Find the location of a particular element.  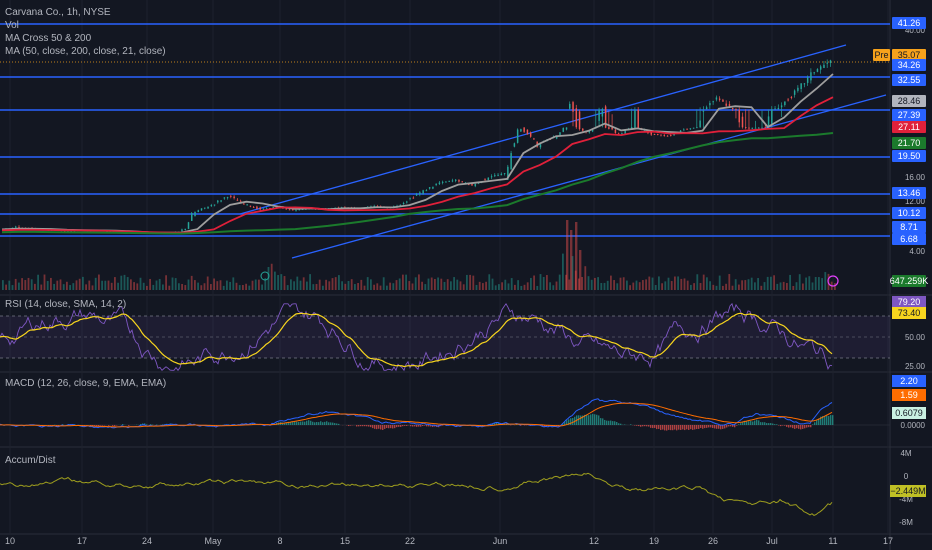

macd-value-label: 0.6079 is located at coordinates (909, 413).